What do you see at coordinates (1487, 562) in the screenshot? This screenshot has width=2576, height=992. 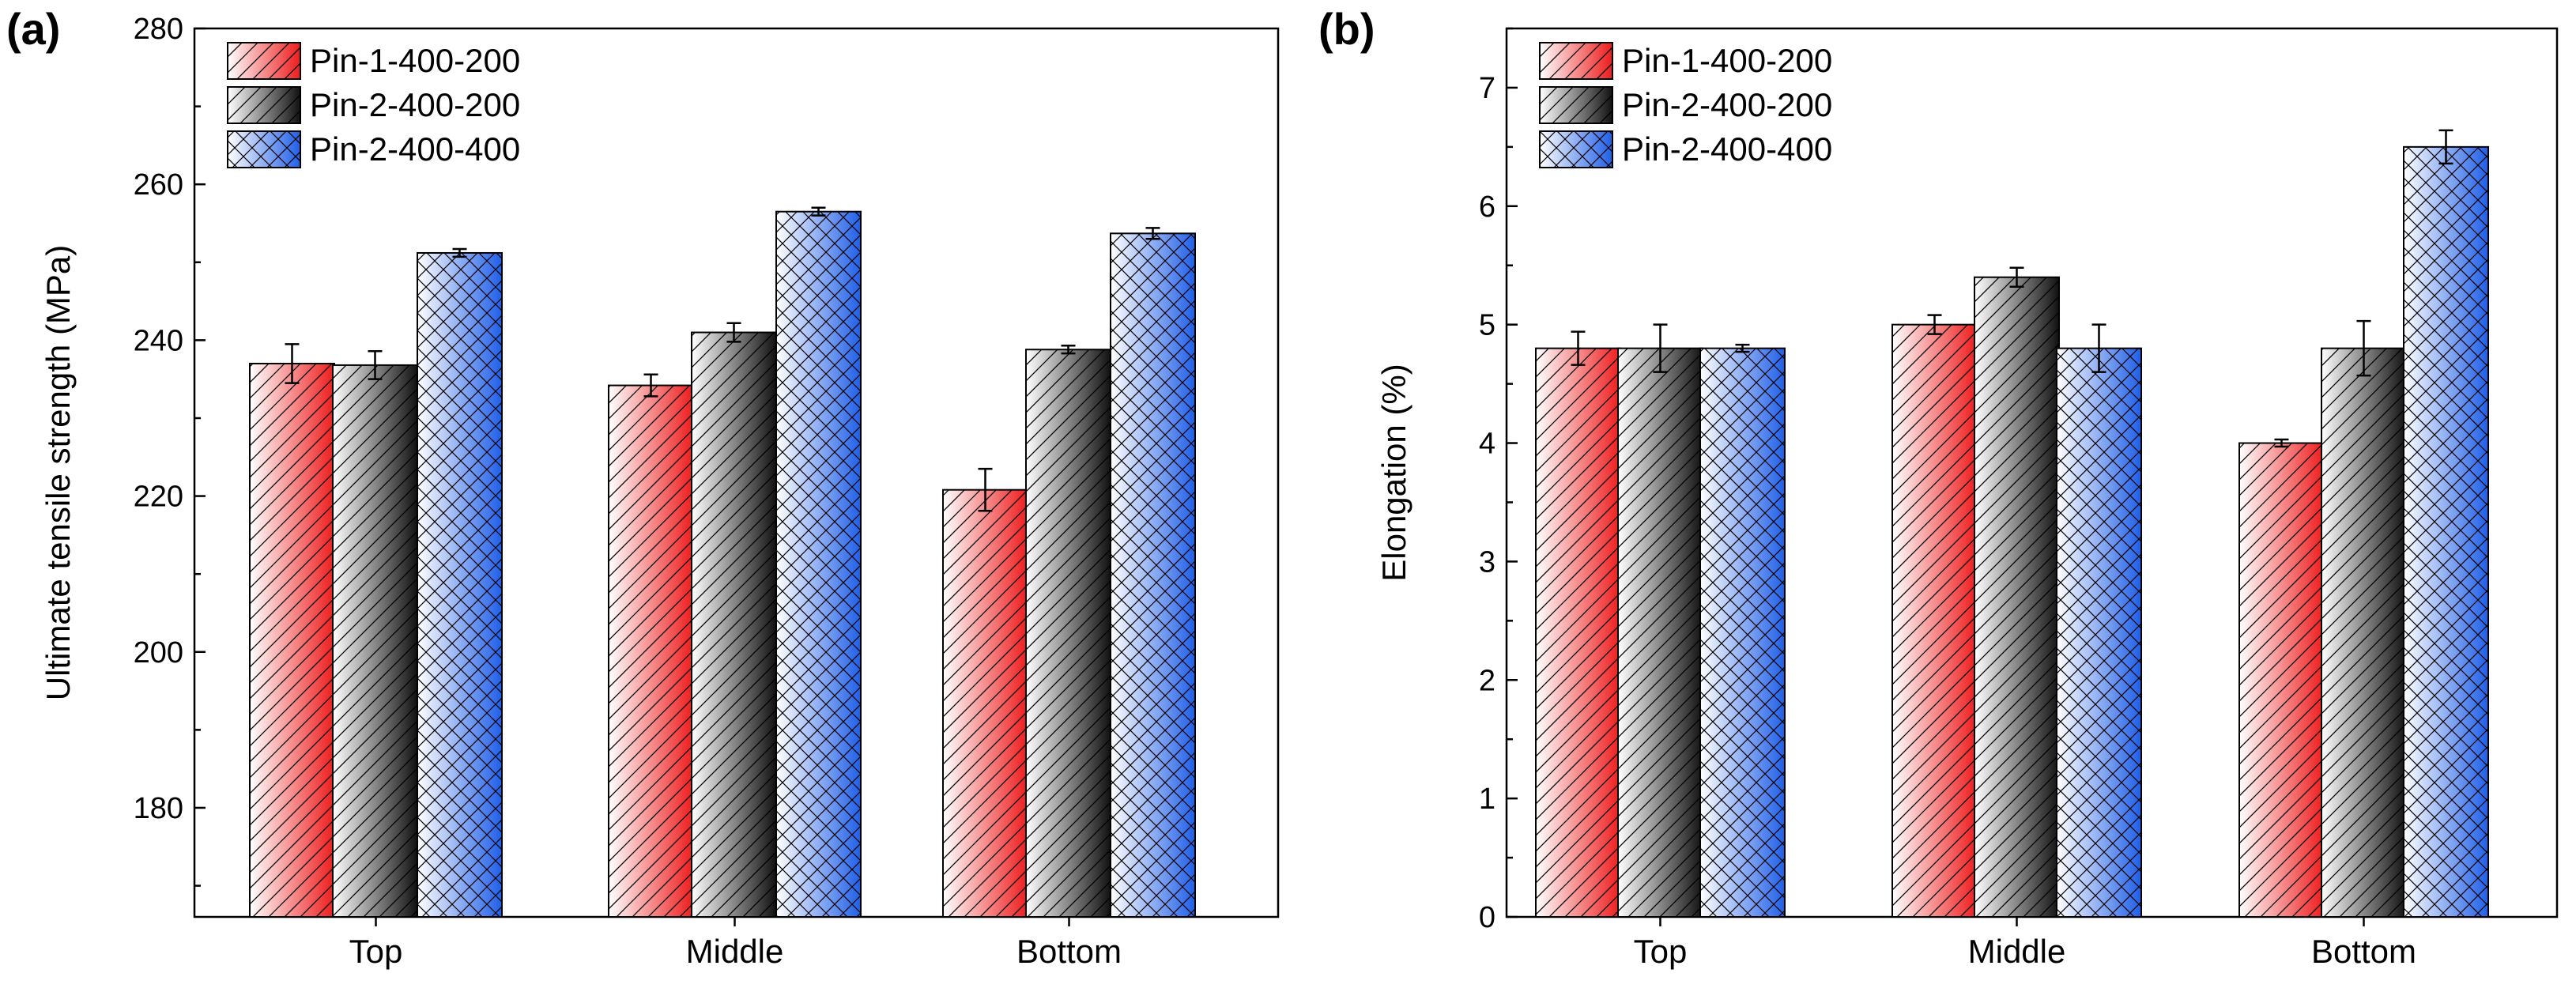 I see `y-tick-label: 3` at bounding box center [1487, 562].